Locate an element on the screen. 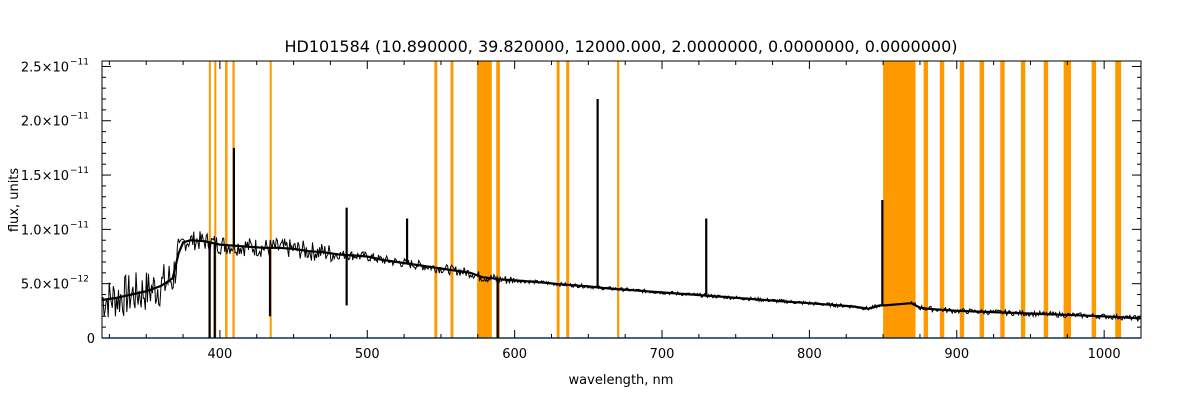  y-tick-label: 0 is located at coordinates (91, 339).